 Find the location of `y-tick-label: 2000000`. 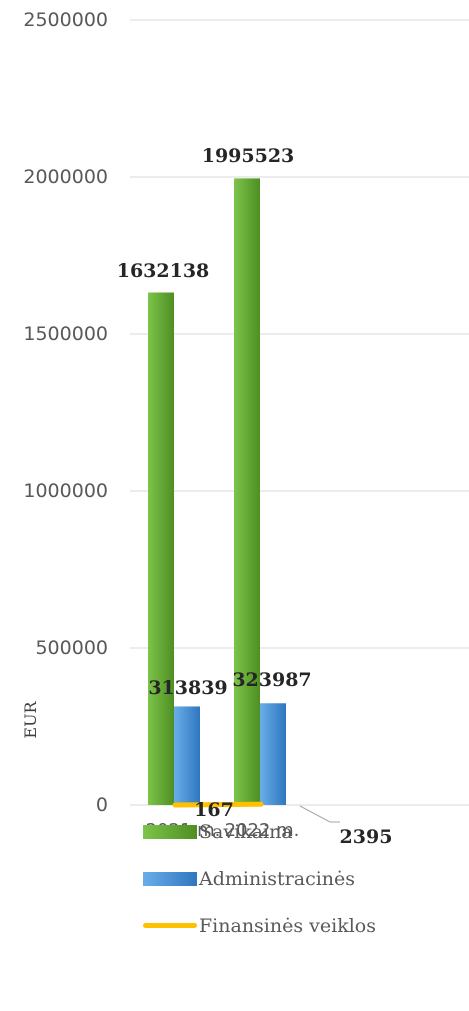

y-tick-label: 2000000 is located at coordinates (65, 177).